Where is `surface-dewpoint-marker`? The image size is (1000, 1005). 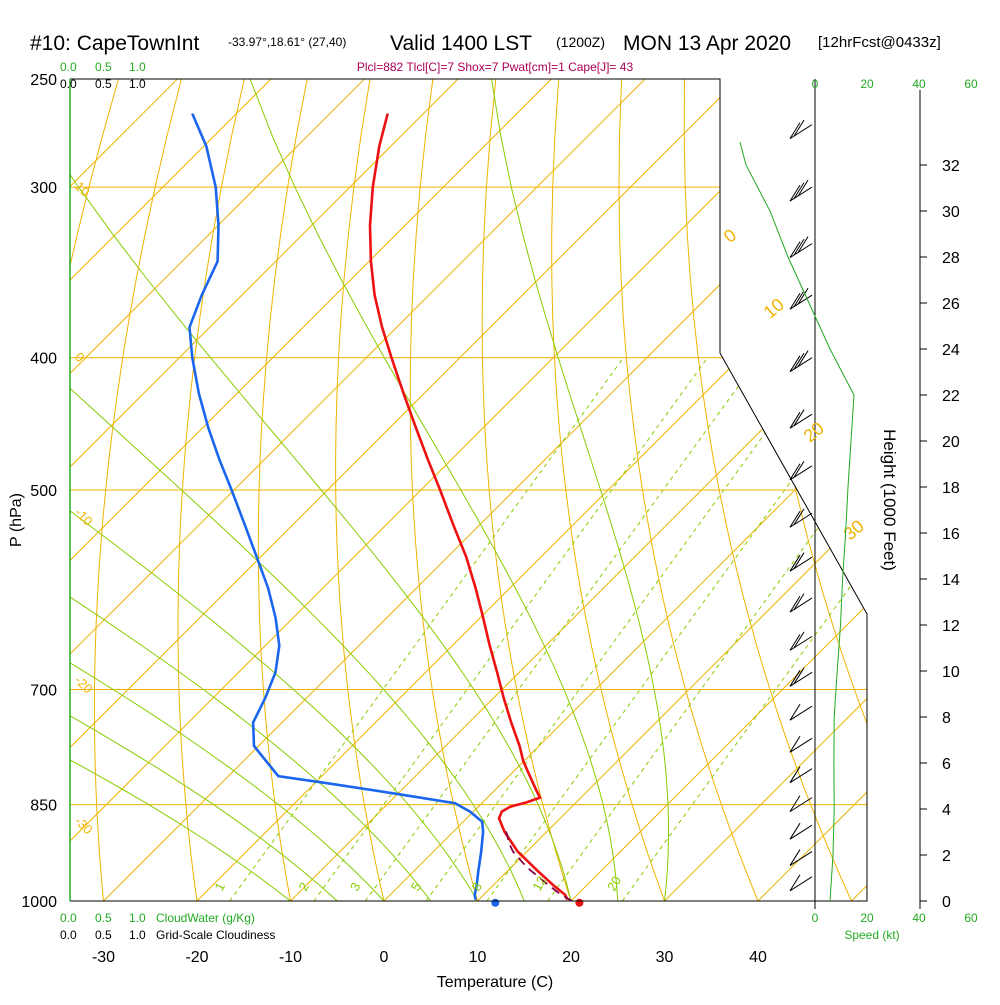 surface-dewpoint-marker is located at coordinates (495, 903).